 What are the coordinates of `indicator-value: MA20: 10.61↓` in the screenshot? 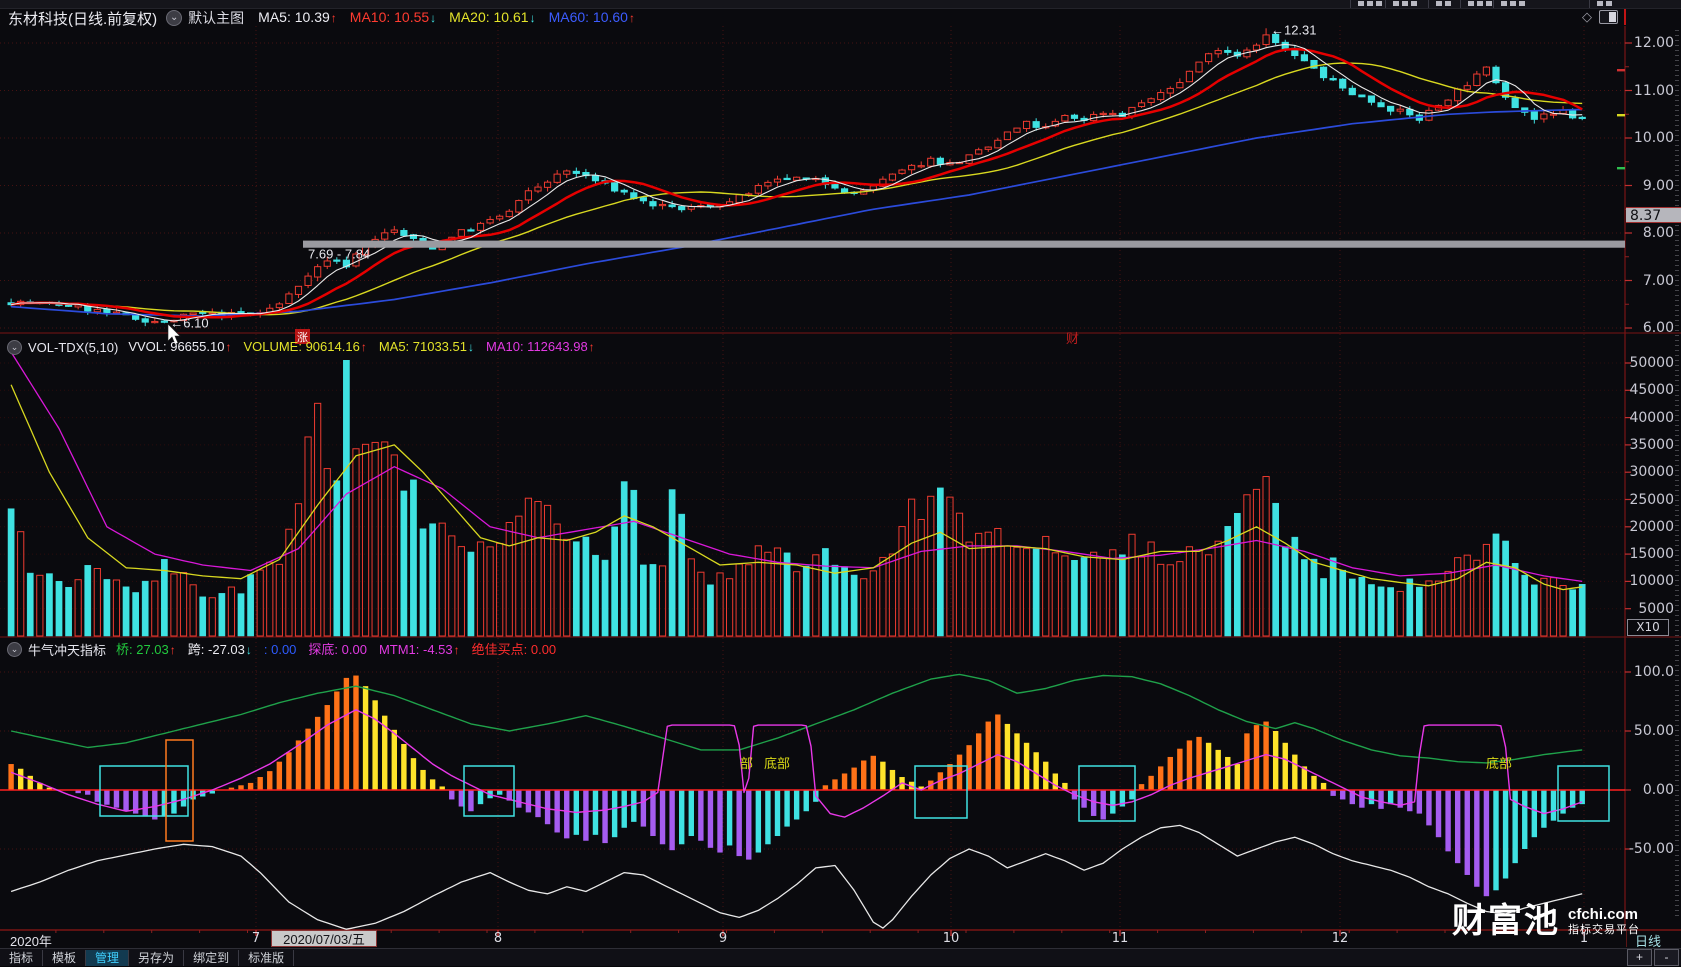 It's located at (492, 17).